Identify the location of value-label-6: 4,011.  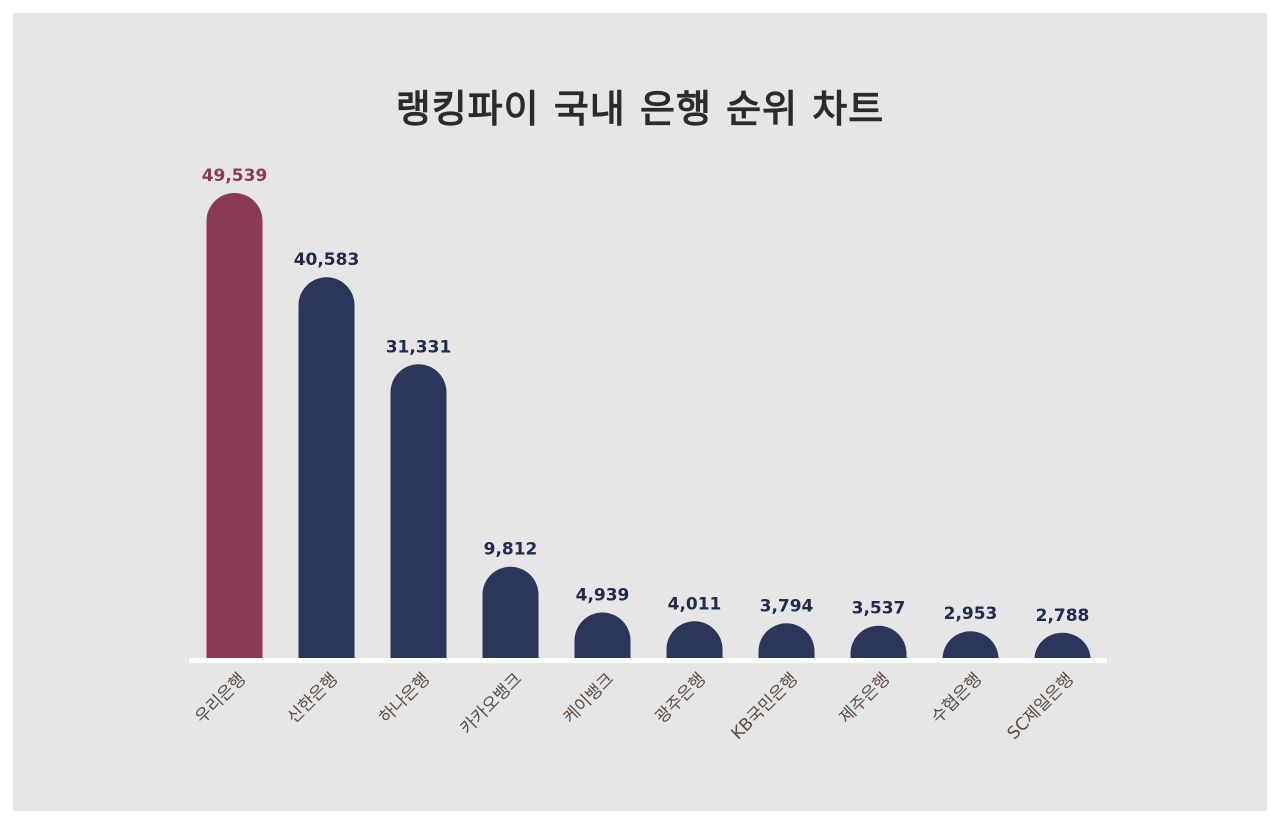
(695, 604).